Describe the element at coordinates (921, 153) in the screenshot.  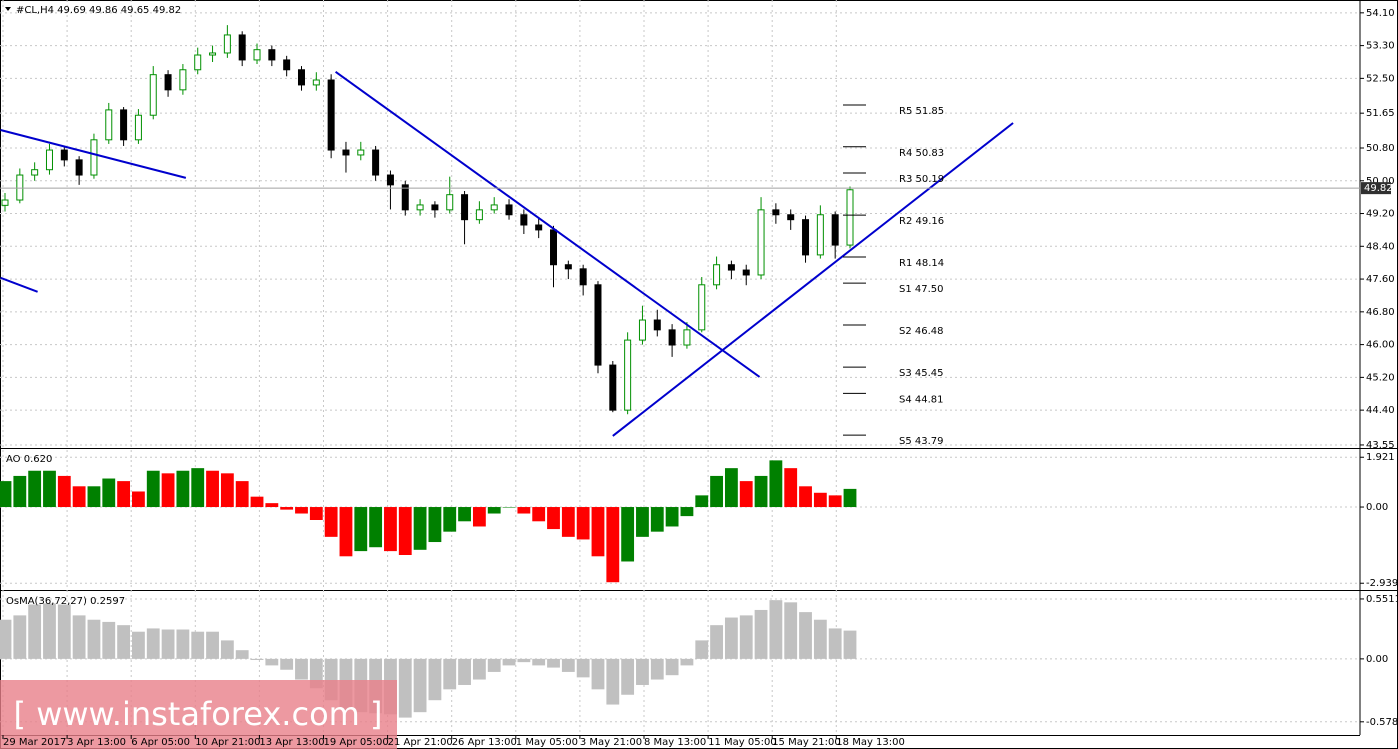
I see `pivot-label: R4 50.83` at that location.